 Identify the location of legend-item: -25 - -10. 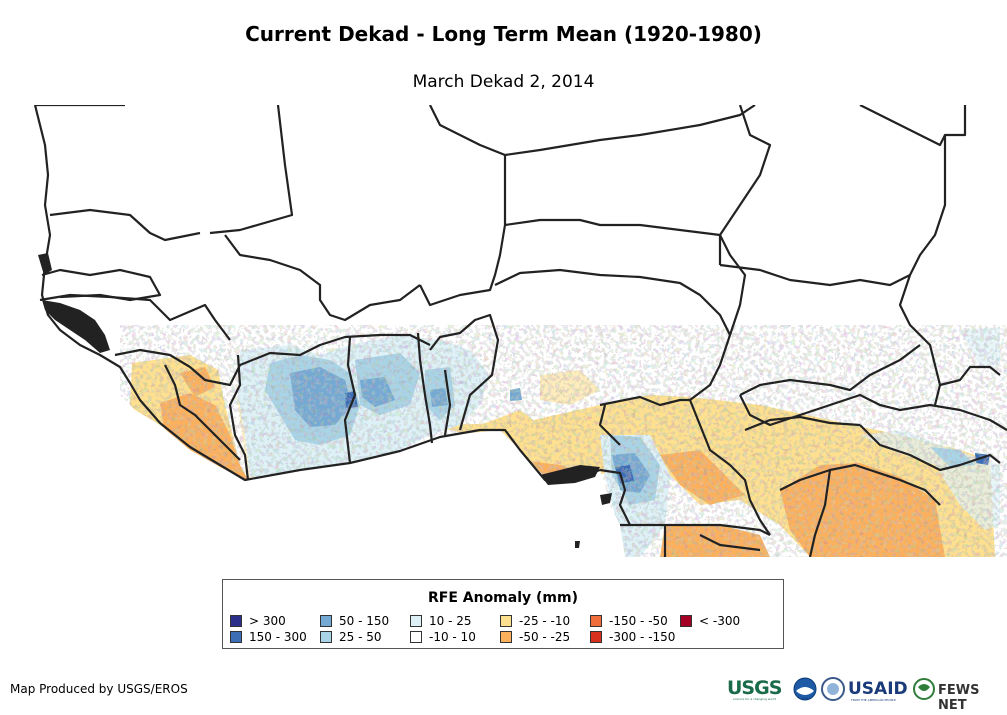
(535, 621).